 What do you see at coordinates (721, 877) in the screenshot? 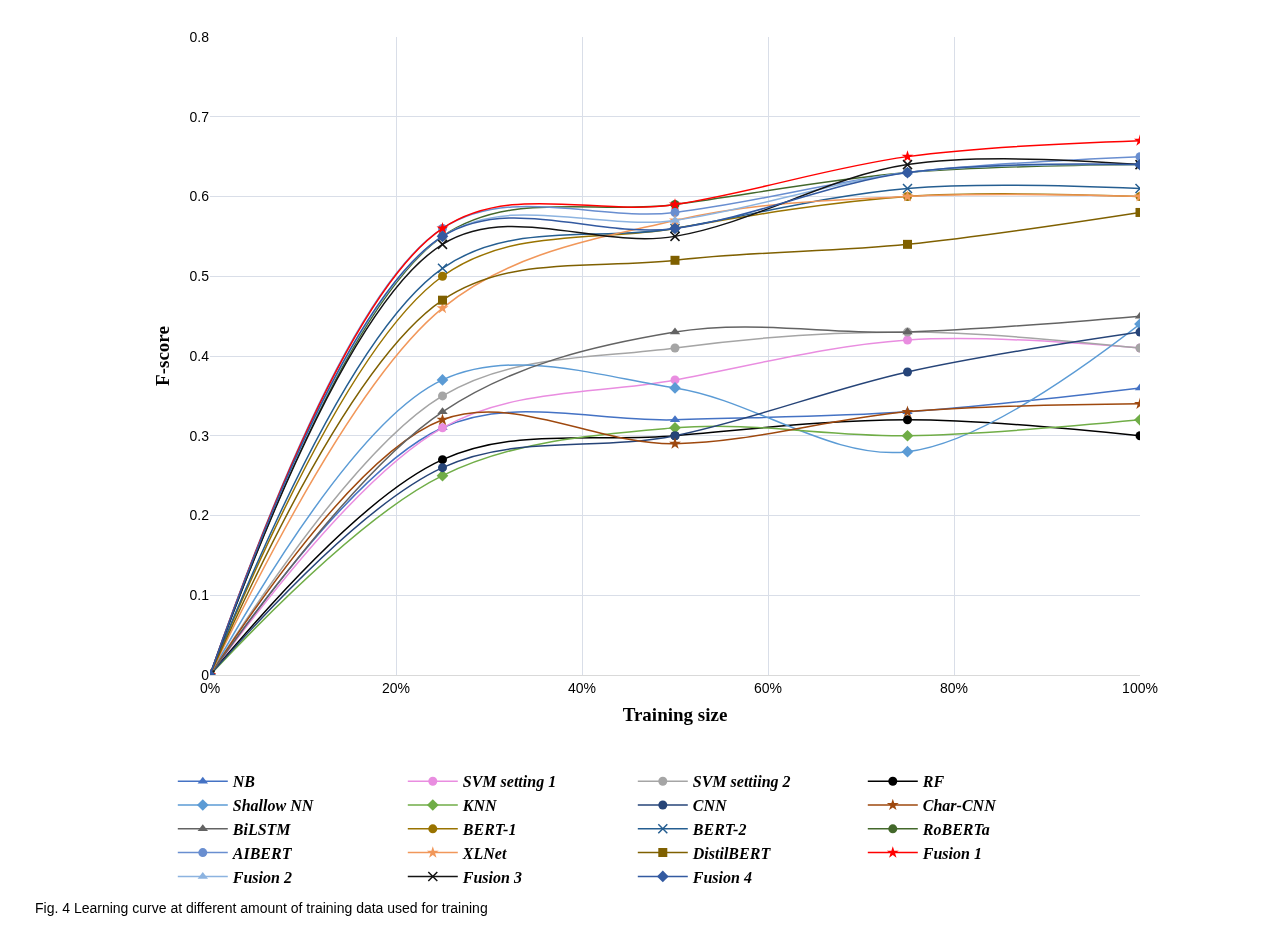
I see `legend-label: Fusion 4` at bounding box center [721, 877].